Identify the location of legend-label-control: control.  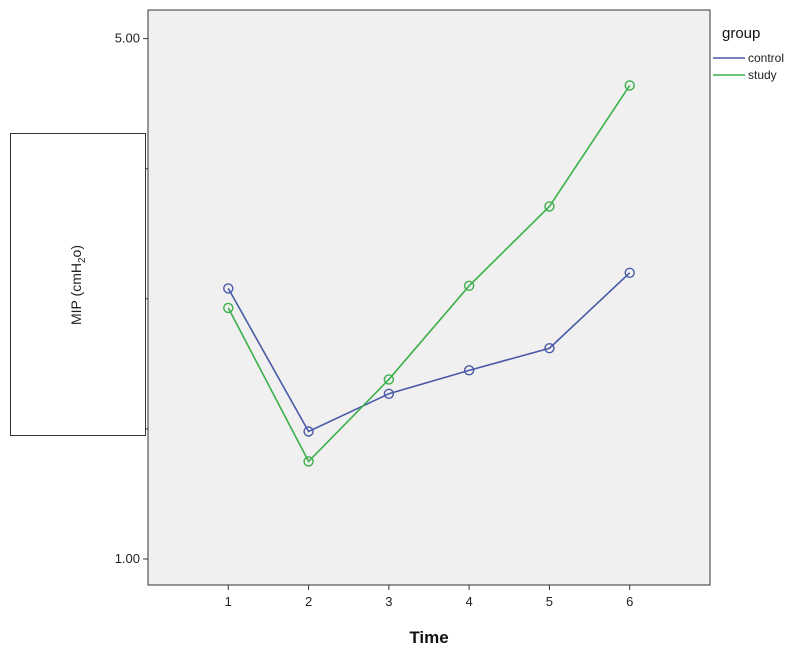
(766, 58).